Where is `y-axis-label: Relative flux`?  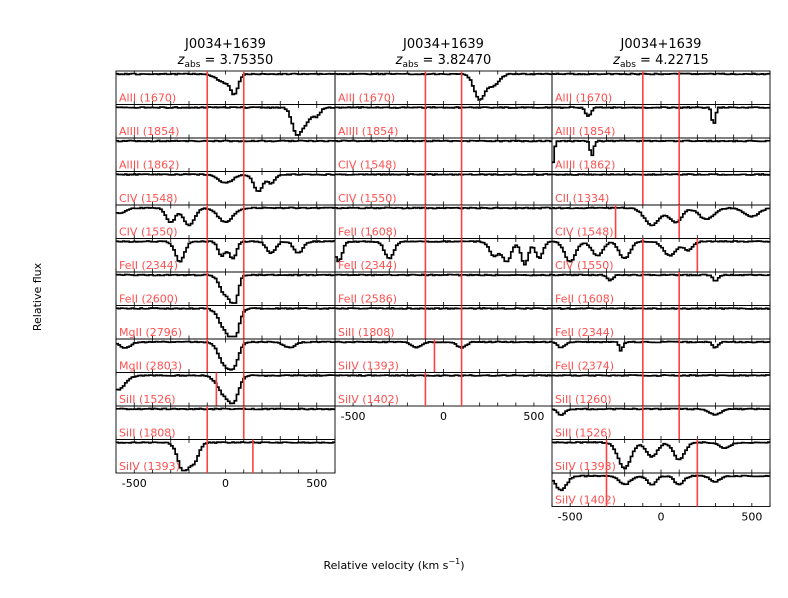
y-axis-label: Relative flux is located at coordinates (37, 296).